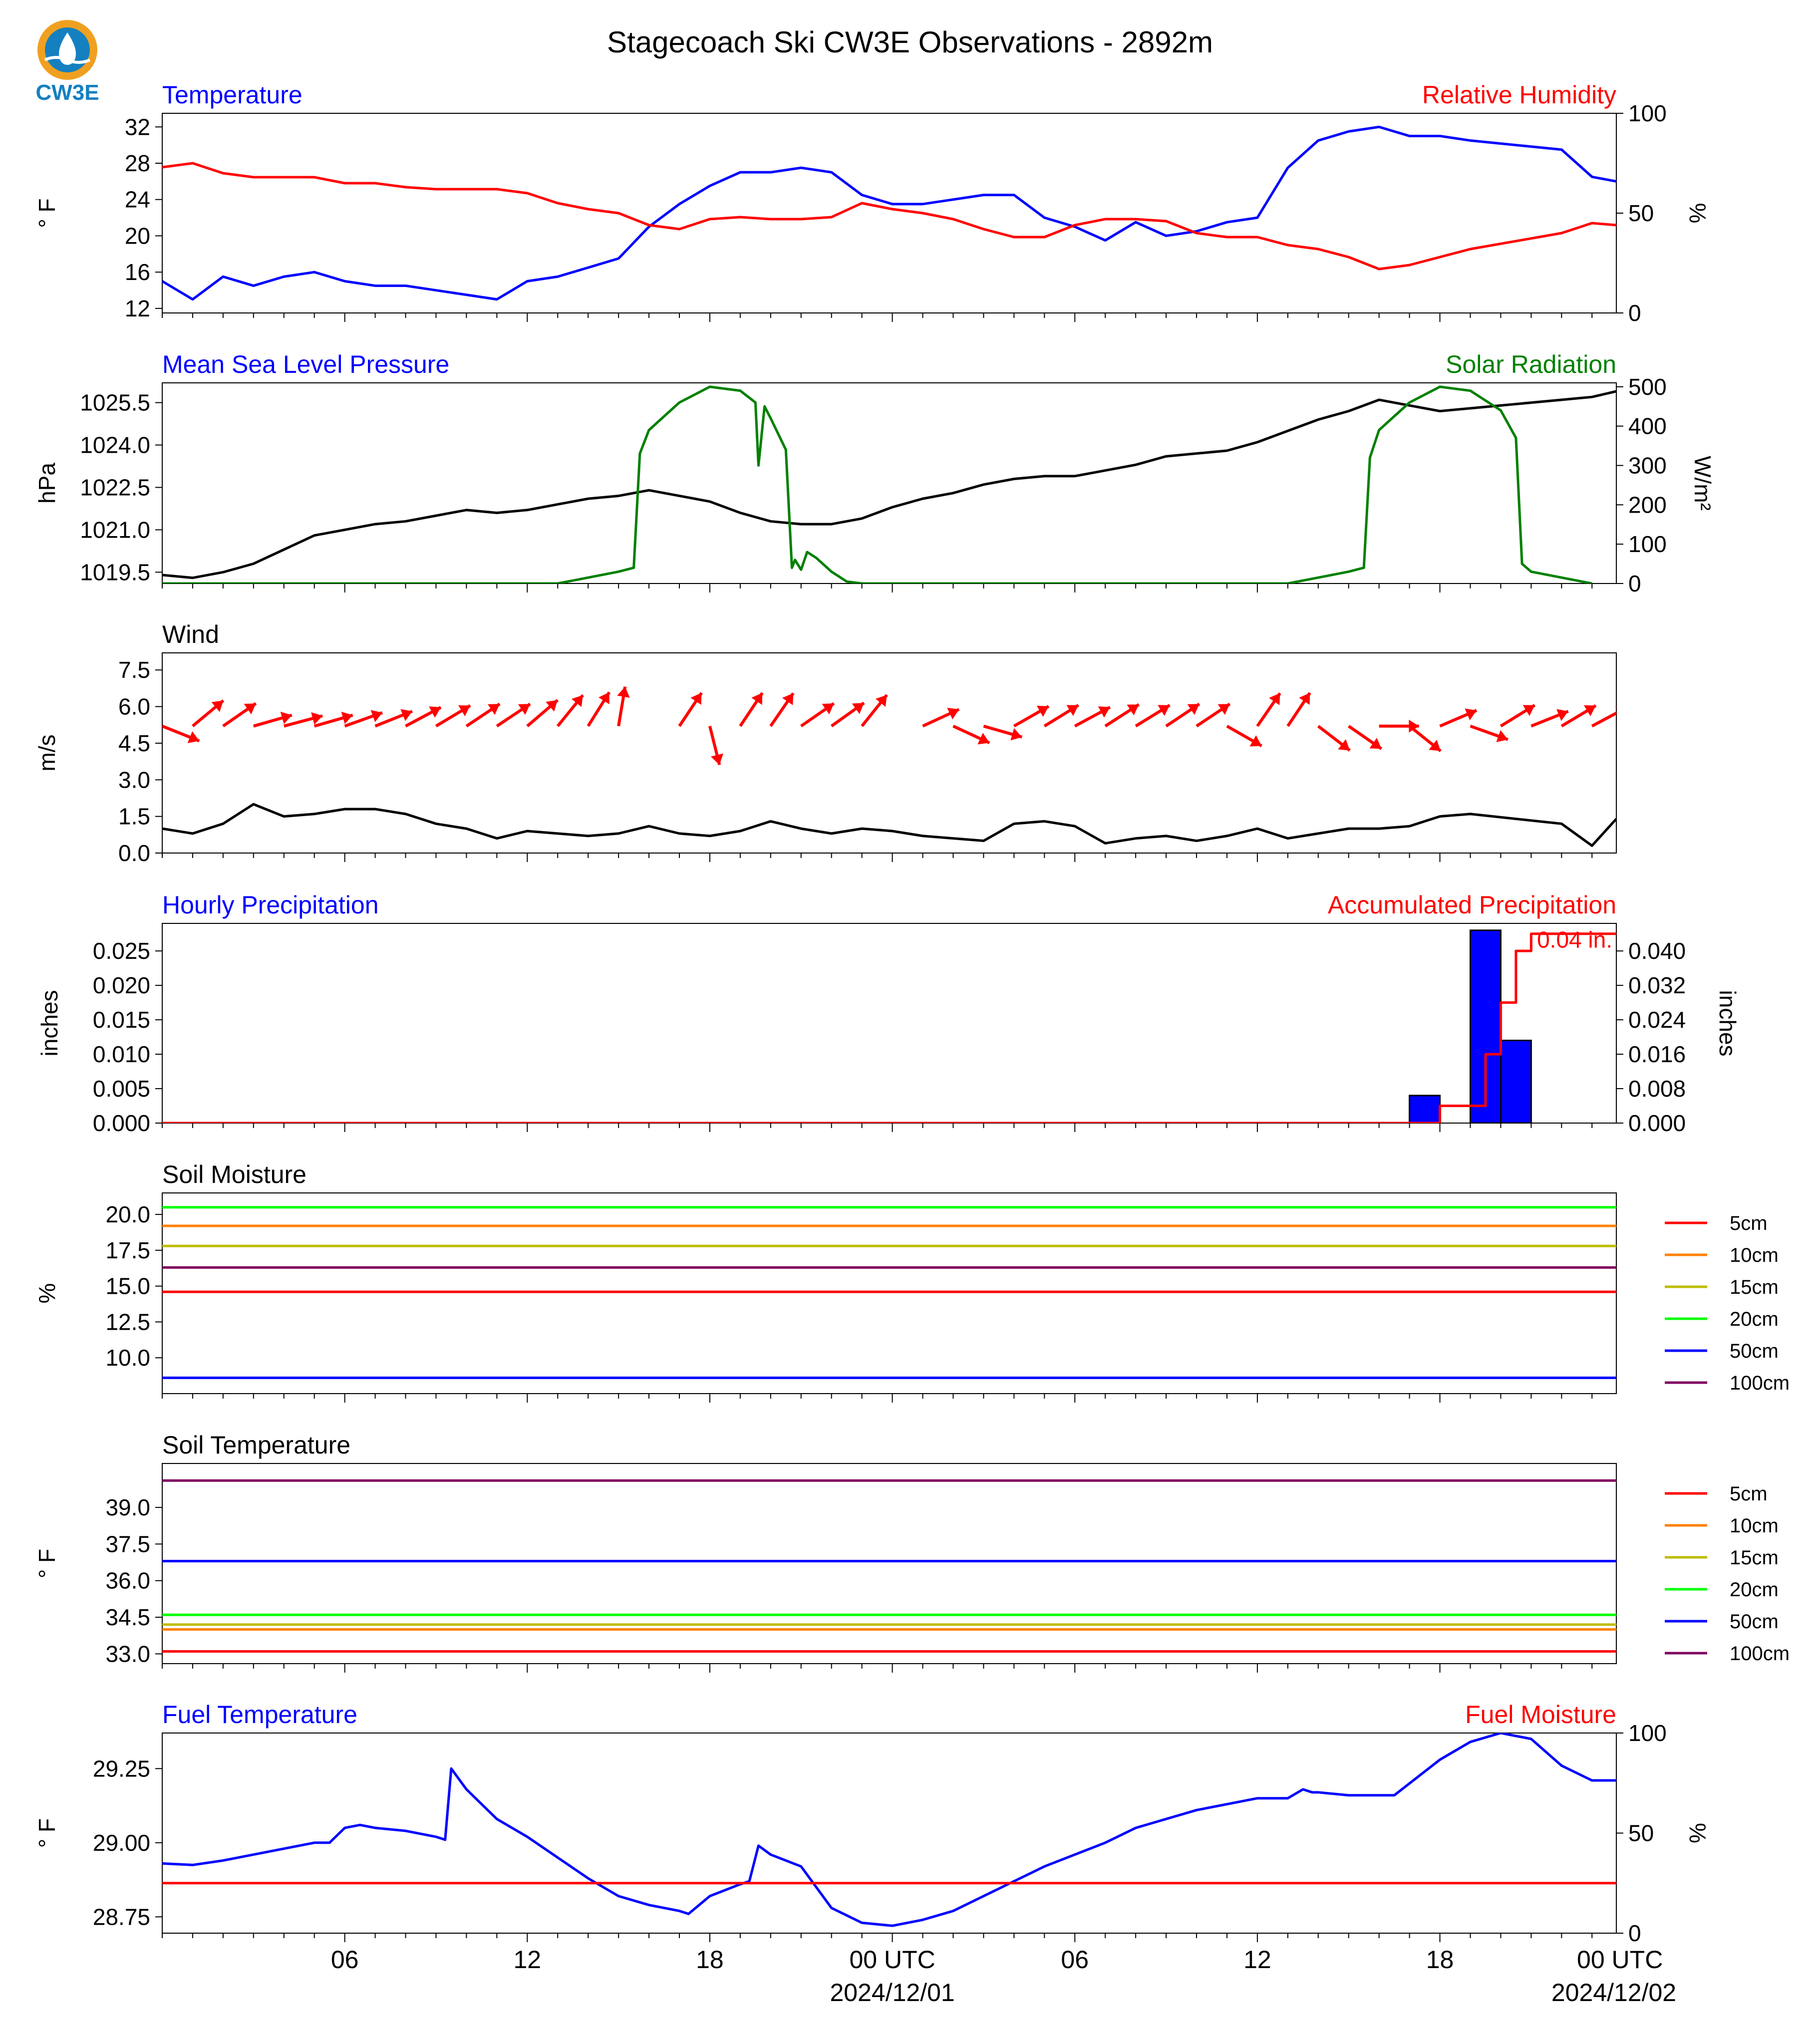 This screenshot has width=1820, height=2028. What do you see at coordinates (121, 1123) in the screenshot?
I see `y-tick-label: 0.000` at bounding box center [121, 1123].